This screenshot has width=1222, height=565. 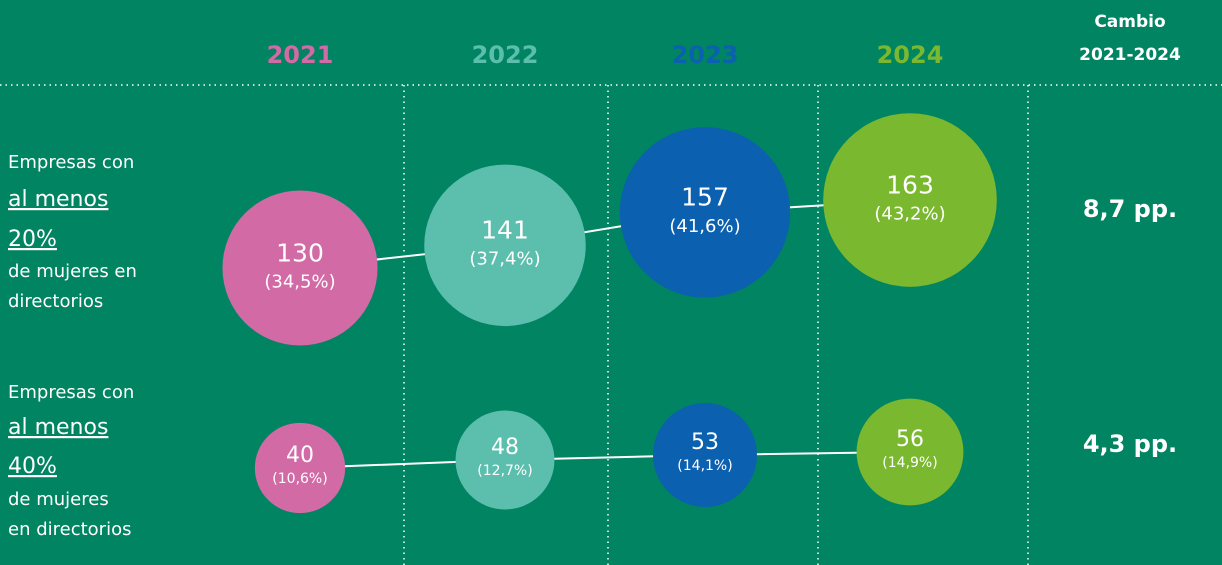 What do you see at coordinates (705, 55) in the screenshot?
I see `year-label: 2023` at bounding box center [705, 55].